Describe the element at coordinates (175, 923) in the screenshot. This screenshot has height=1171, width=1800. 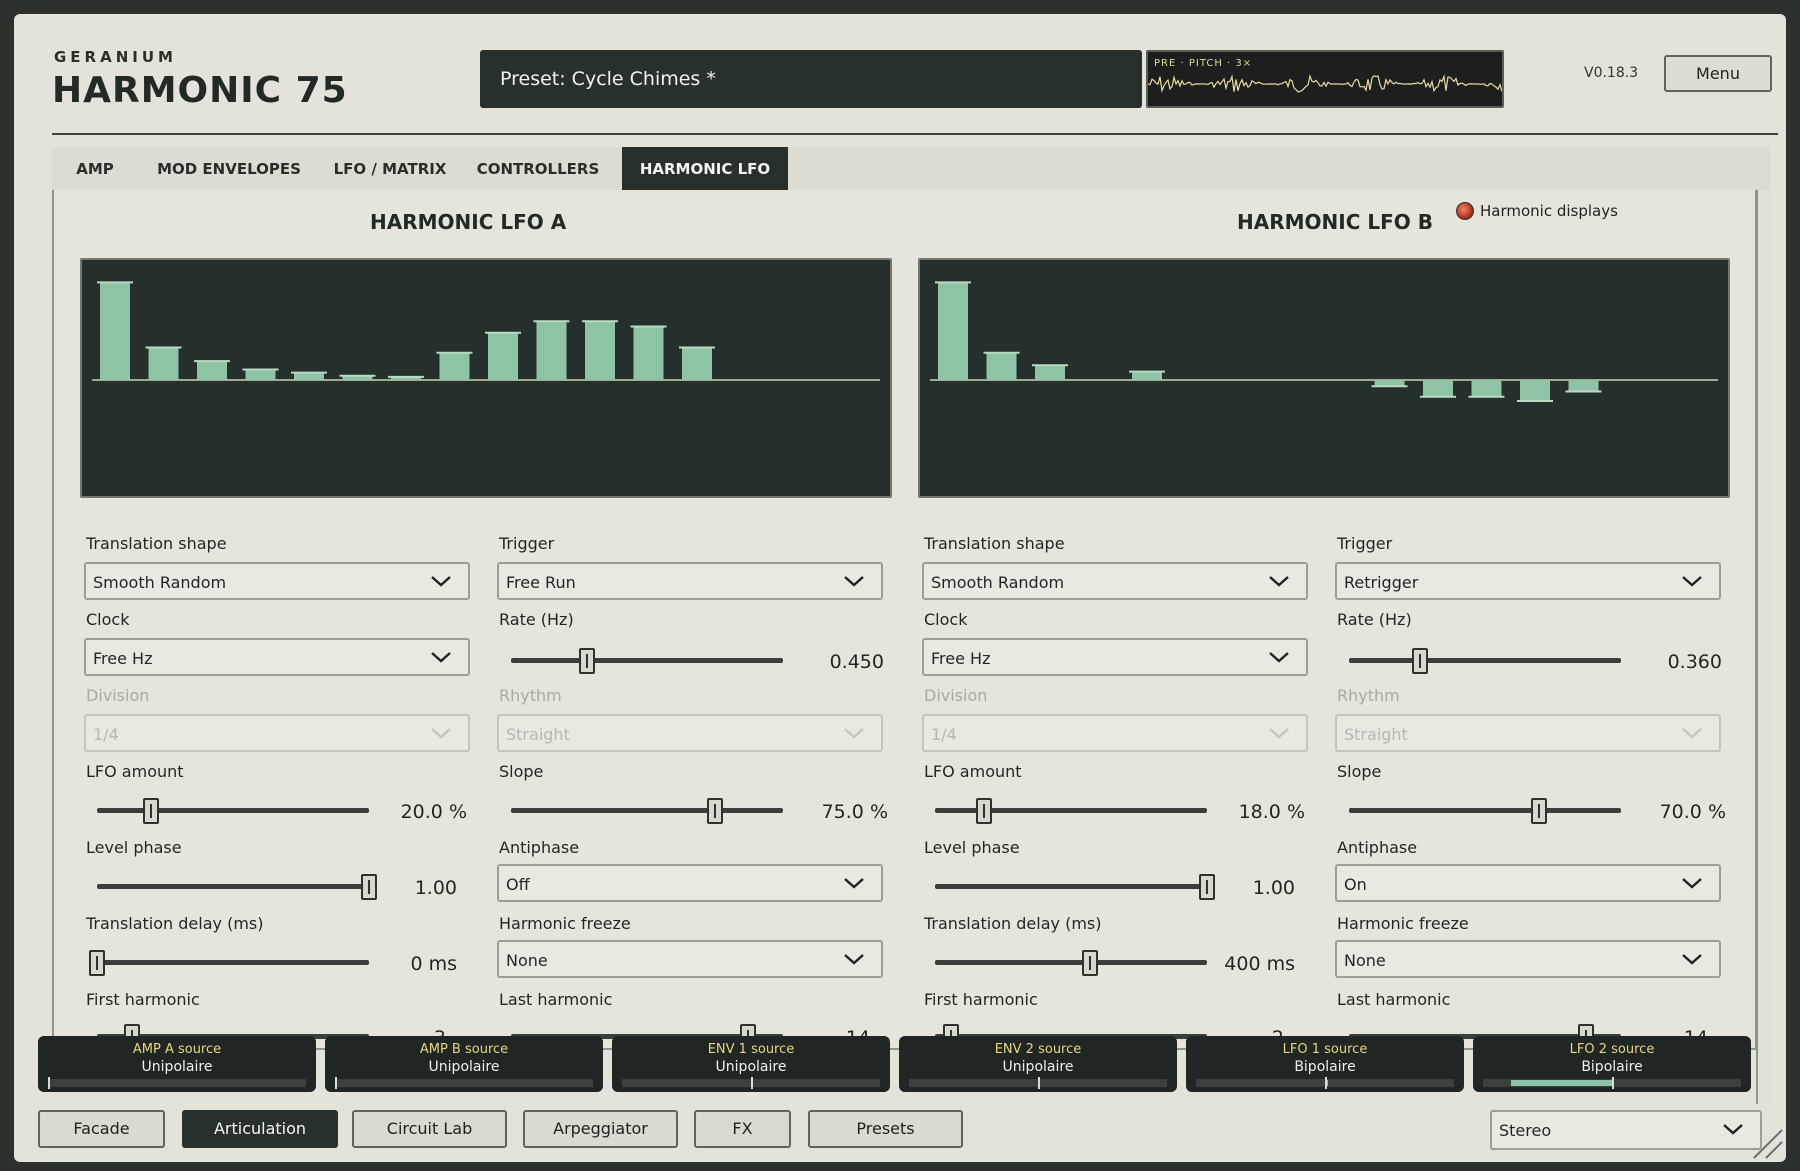
I see `lfo_a-translation-delay-label: Translation delay (ms)` at that location.